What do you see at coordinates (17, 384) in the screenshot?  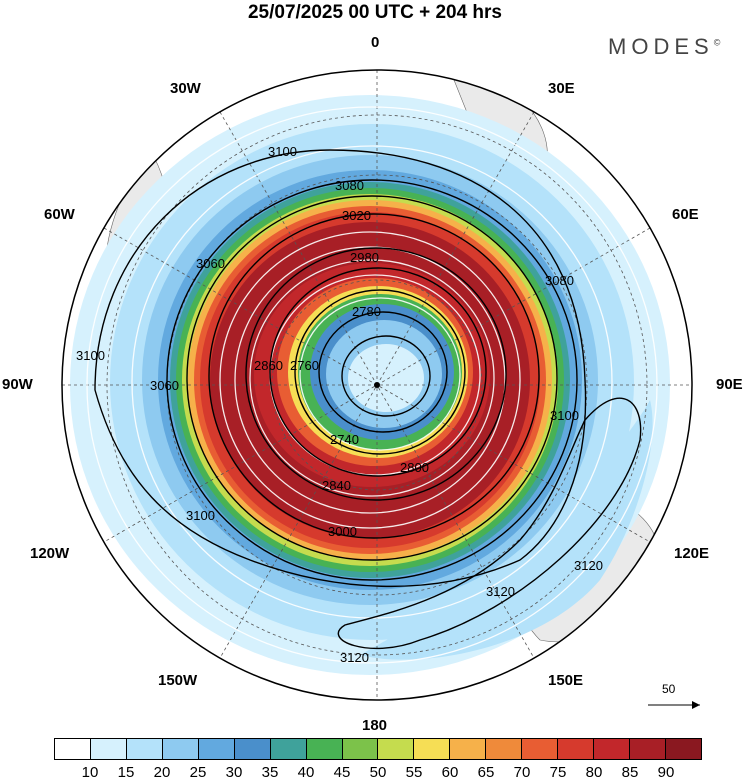 I see `lon-label-90w: 90W` at bounding box center [17, 384].